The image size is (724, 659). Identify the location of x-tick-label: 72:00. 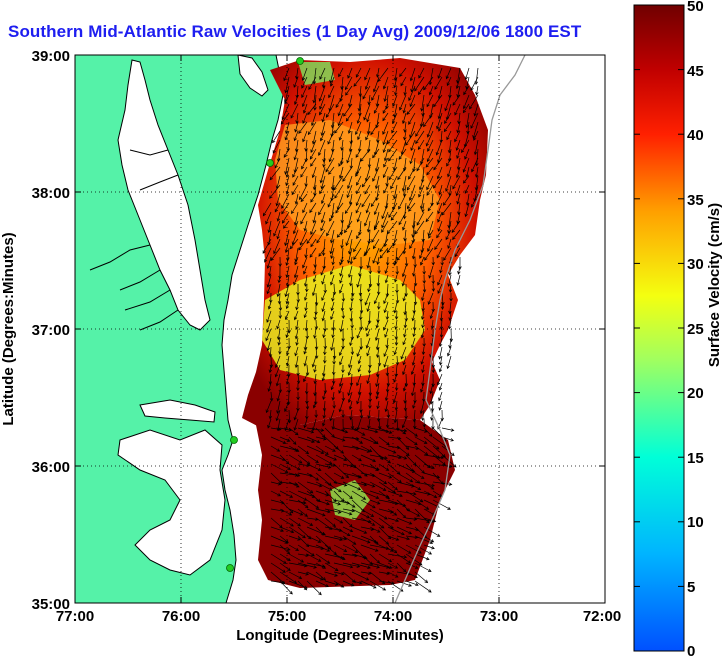
(602, 616).